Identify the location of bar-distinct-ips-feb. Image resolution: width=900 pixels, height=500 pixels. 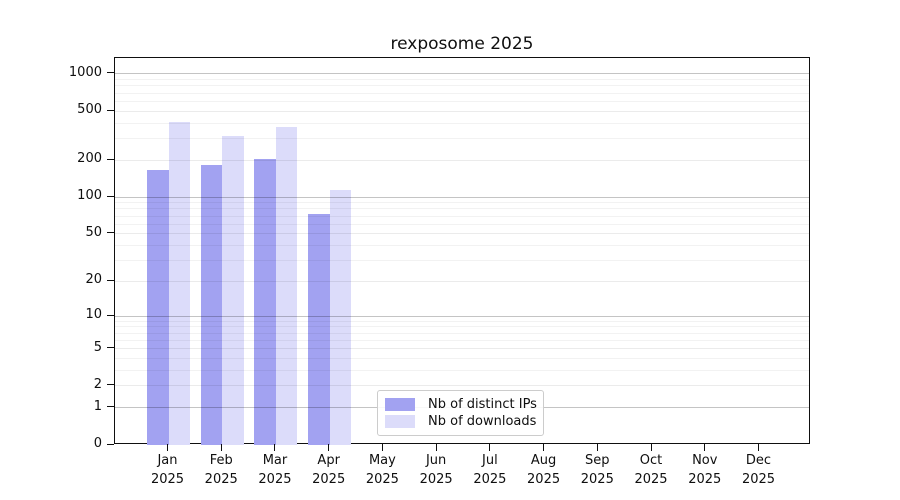
(211, 304).